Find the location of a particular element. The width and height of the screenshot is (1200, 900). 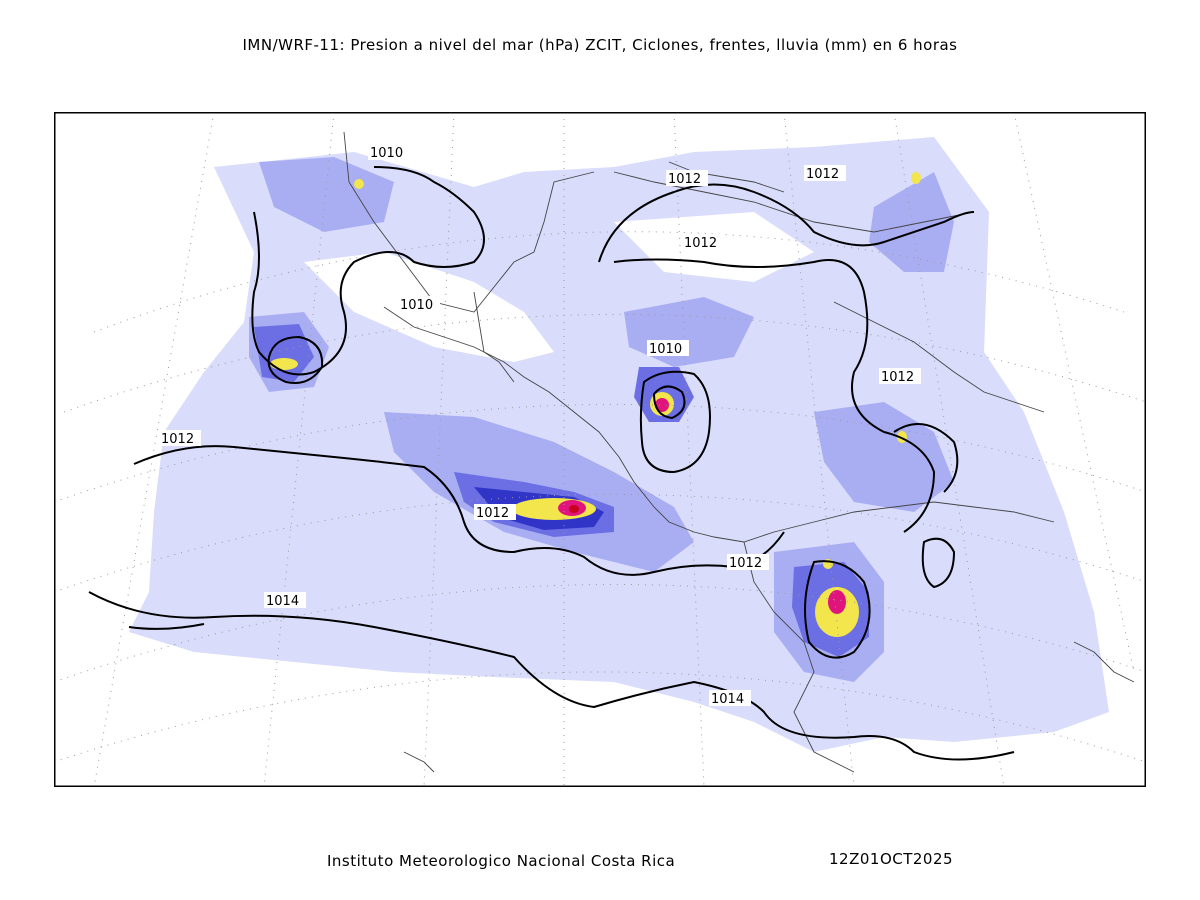

isobar-1012-pacific-main is located at coordinates (459, 510).